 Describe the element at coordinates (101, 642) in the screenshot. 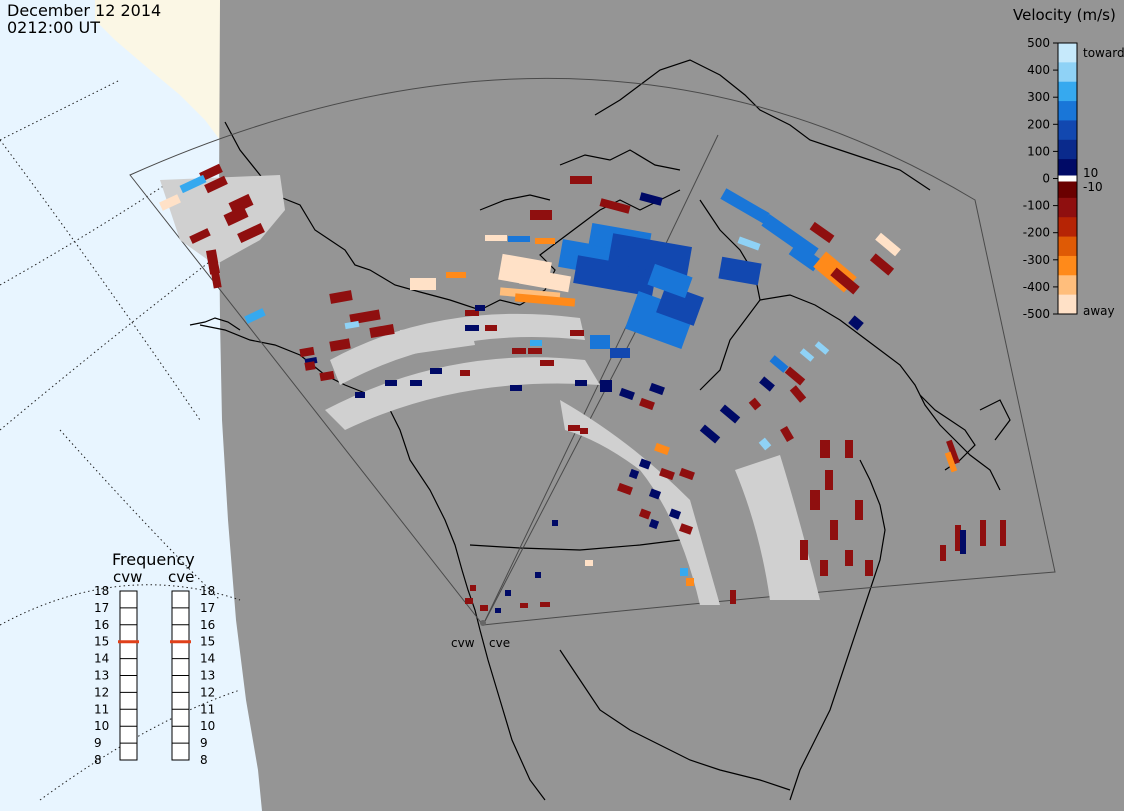

I see `frequency-scale-label: 15` at that location.